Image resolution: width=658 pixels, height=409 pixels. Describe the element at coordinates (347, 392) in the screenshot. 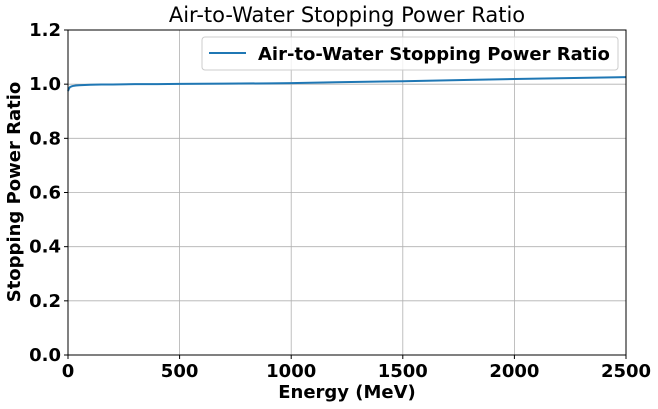

I see `x-axis-label: Energy (MeV)` at that location.